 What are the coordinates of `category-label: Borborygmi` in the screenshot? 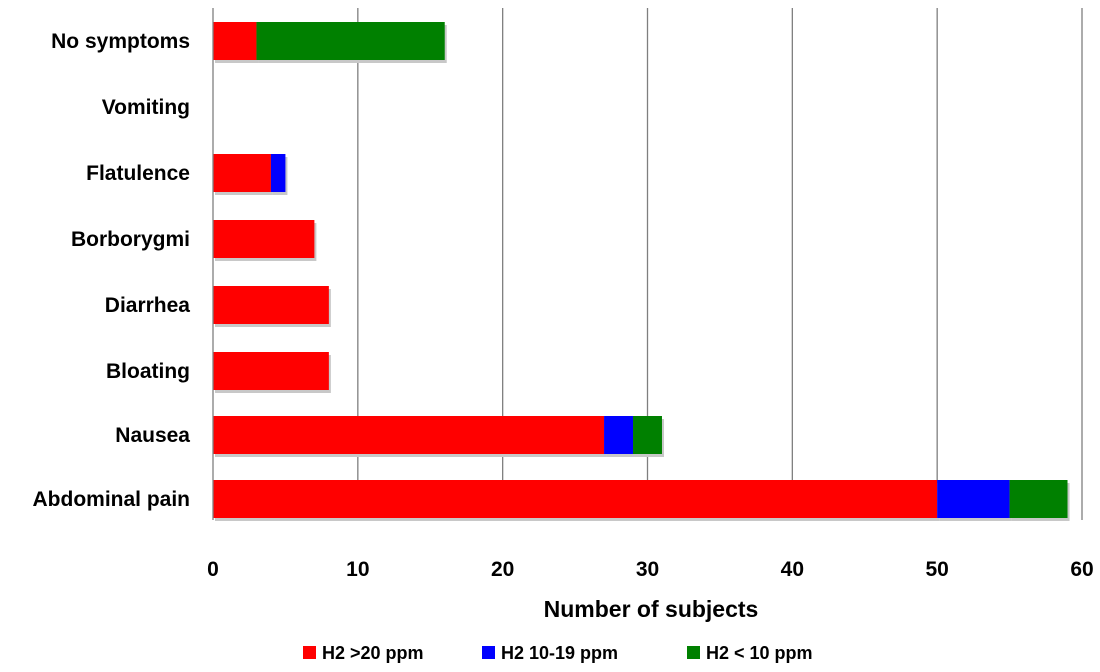 It's located at (130, 239).